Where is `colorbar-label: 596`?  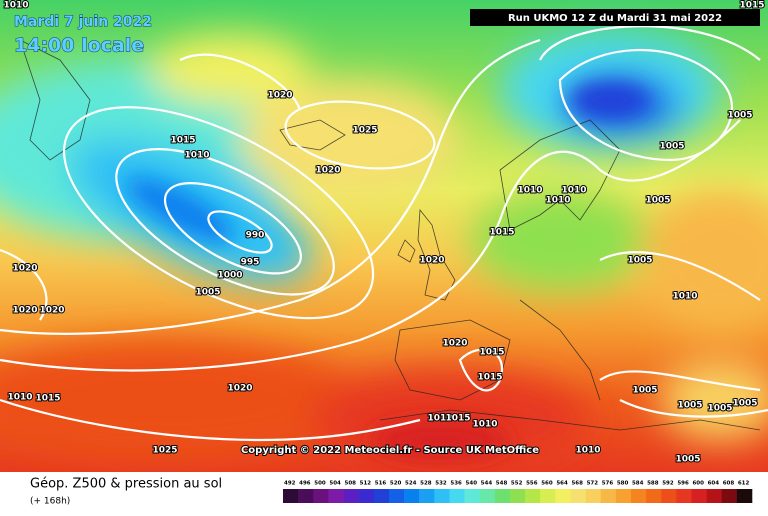 colorbar-label: 596 is located at coordinates (683, 484).